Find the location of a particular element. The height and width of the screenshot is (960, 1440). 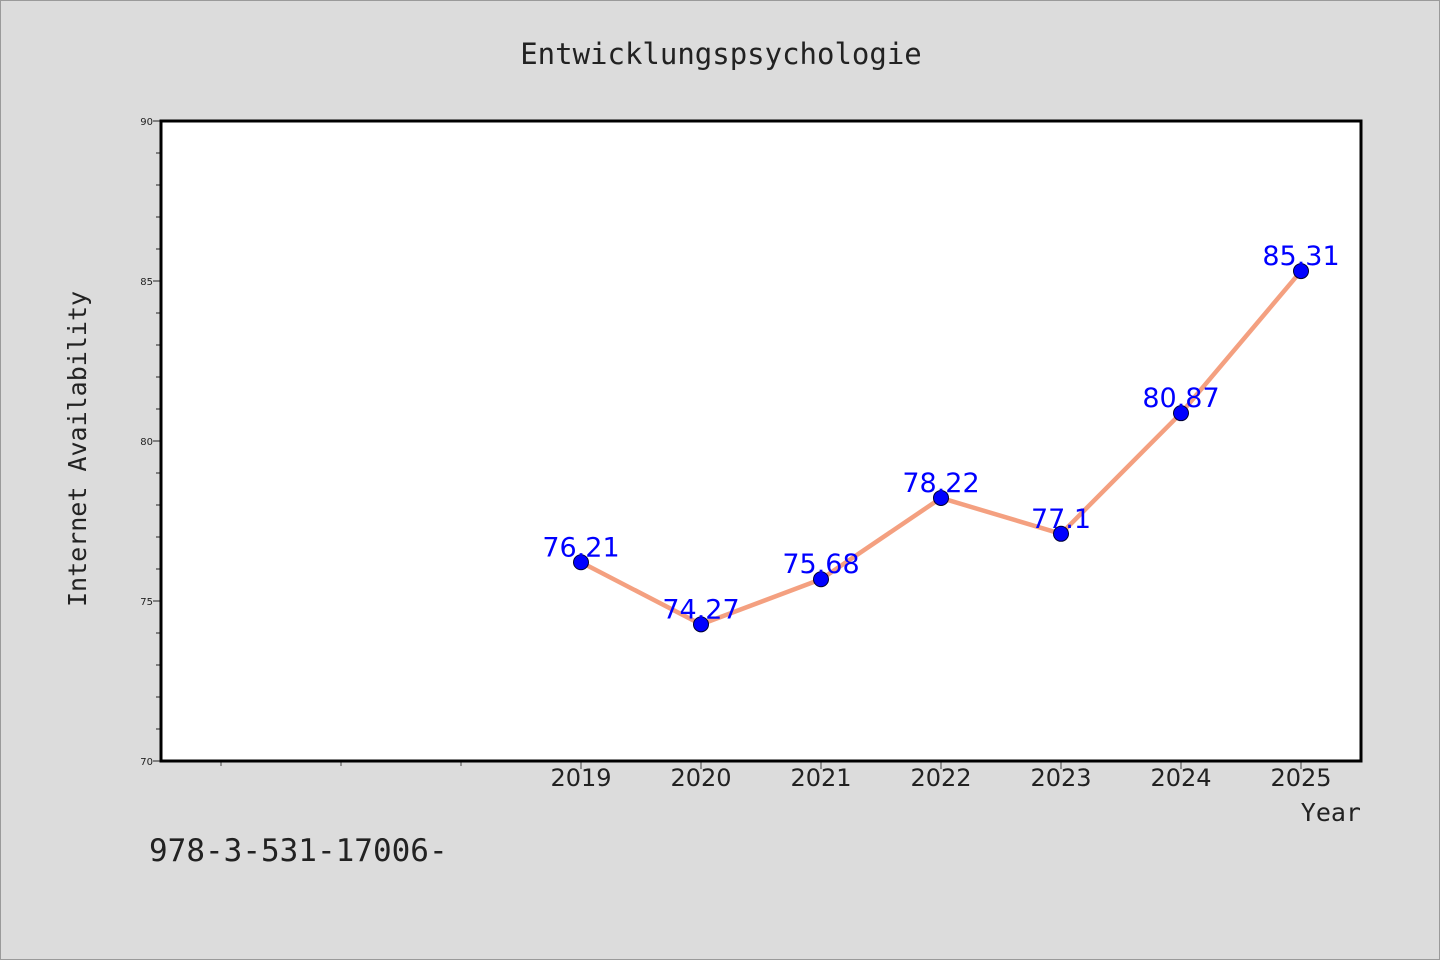

x-tick-label: 2024 is located at coordinates (1180, 778).